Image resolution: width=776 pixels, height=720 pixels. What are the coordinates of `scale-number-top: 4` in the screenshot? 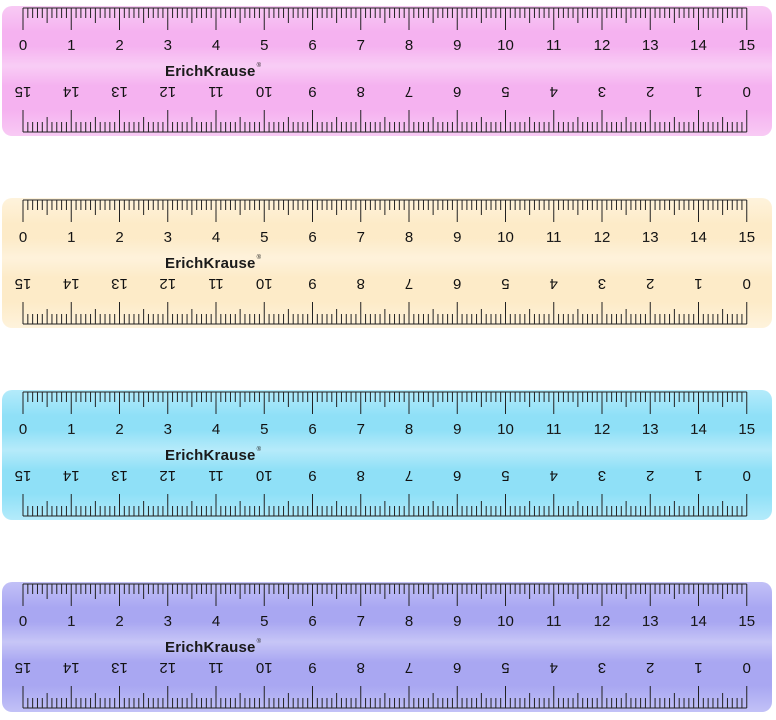 It's located at (216, 237).